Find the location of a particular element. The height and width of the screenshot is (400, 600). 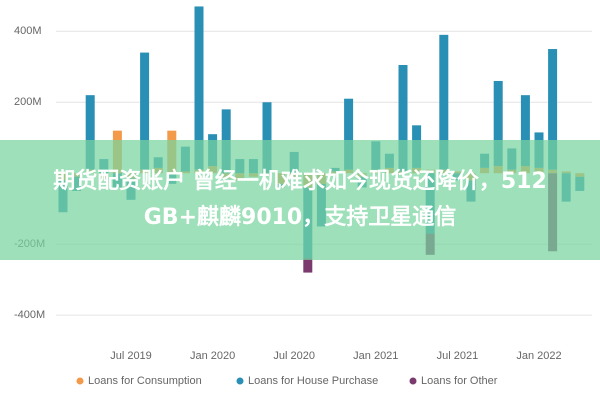

legend-label: Loans for House Purchase is located at coordinates (313, 381).